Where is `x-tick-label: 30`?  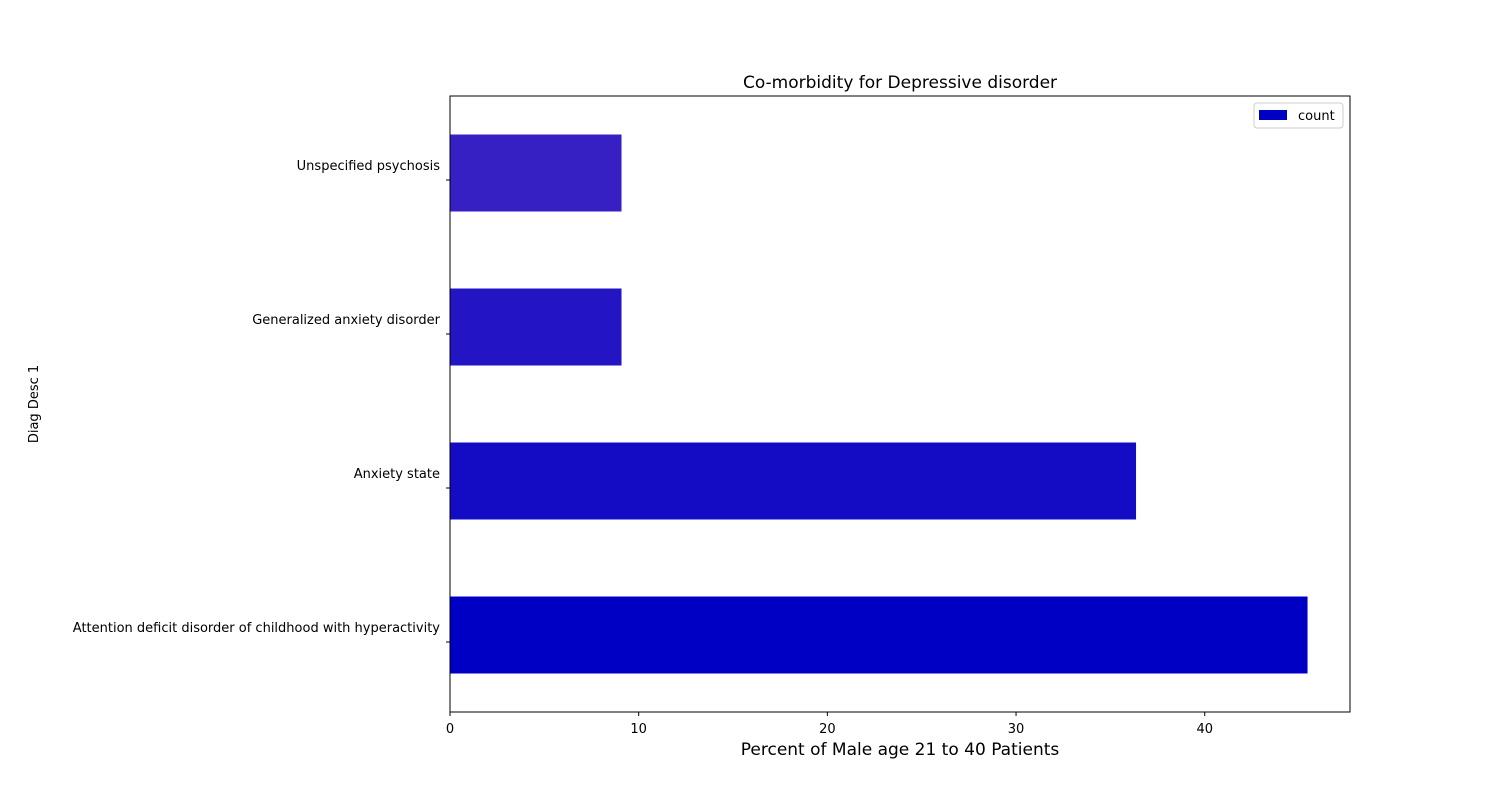 x-tick-label: 30 is located at coordinates (1016, 729).